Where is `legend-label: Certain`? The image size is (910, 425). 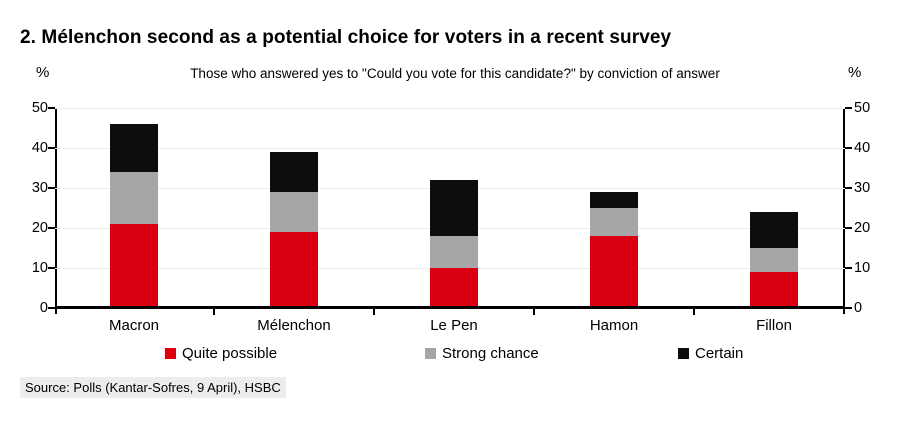 legend-label: Certain is located at coordinates (719, 353).